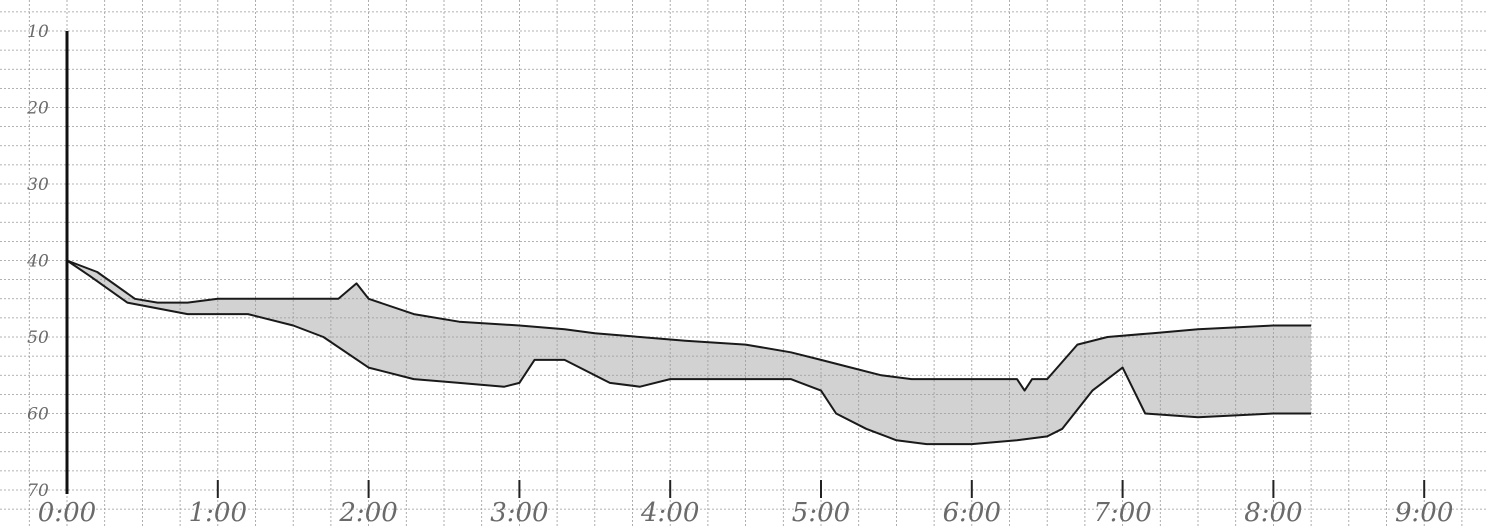  What do you see at coordinates (37, 109) in the screenshot?
I see `y-tick-label: 20` at bounding box center [37, 109].